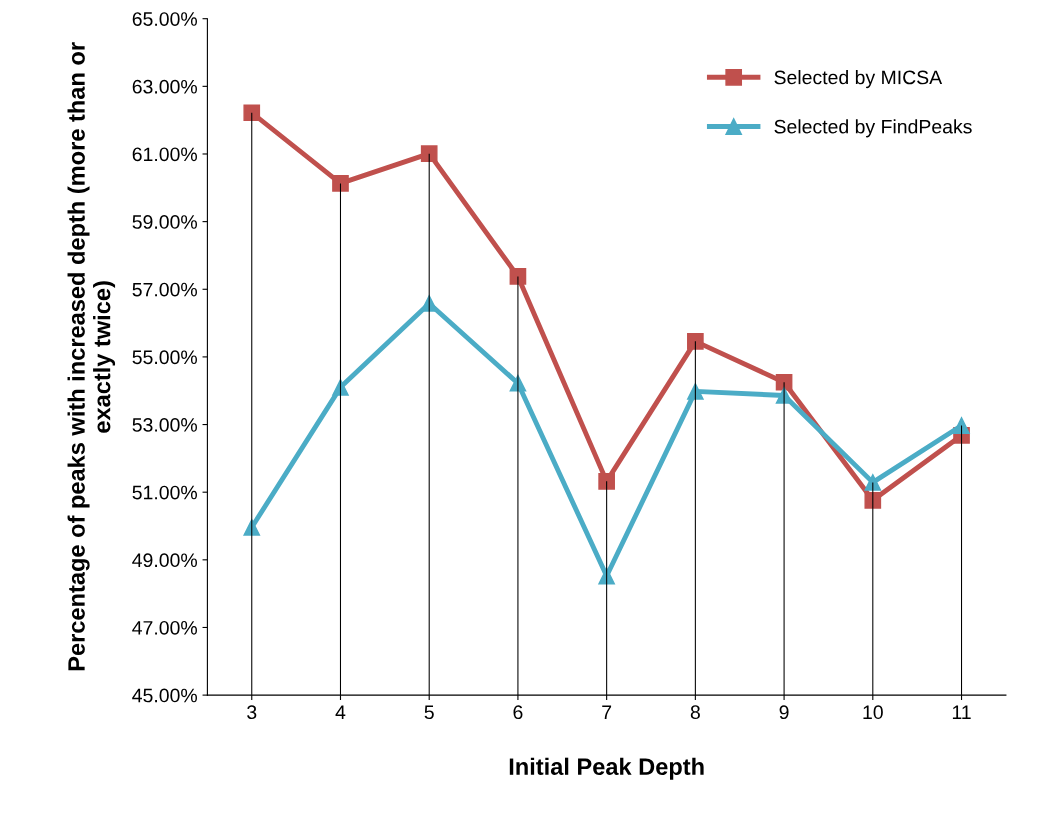  Describe the element at coordinates (164, 154) in the screenshot. I see `y-tick-label: 61.00%` at that location.